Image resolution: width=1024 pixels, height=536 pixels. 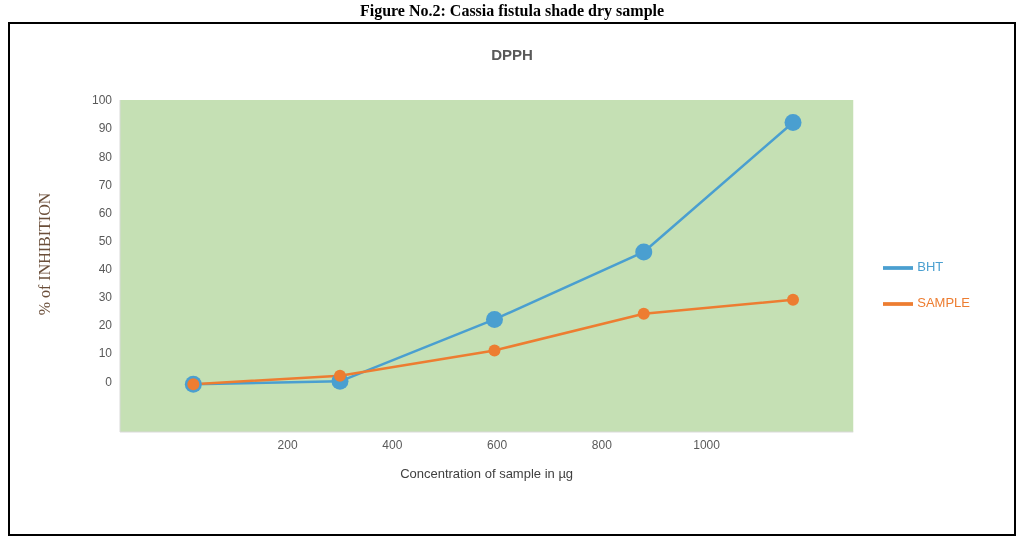 What do you see at coordinates (930, 266) in the screenshot?
I see `legend-label: BHT` at bounding box center [930, 266].